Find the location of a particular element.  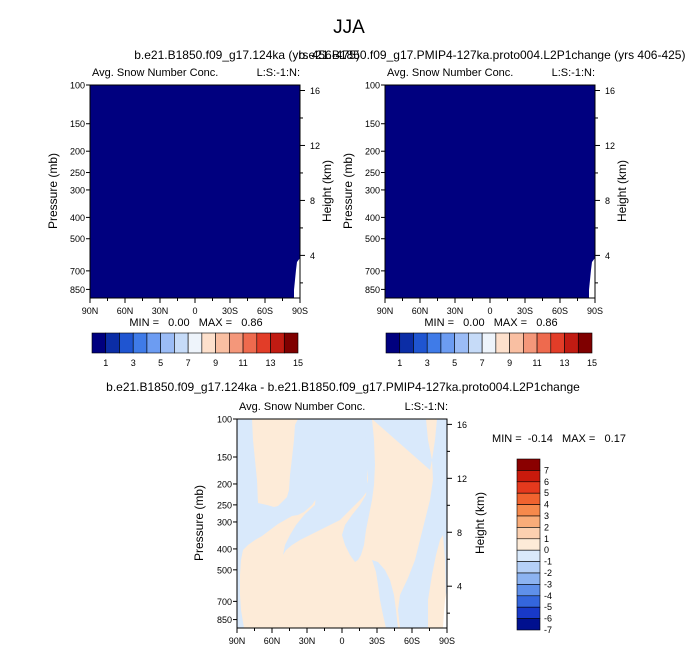

panel-3-terrain-mask is located at coordinates (445, 609).